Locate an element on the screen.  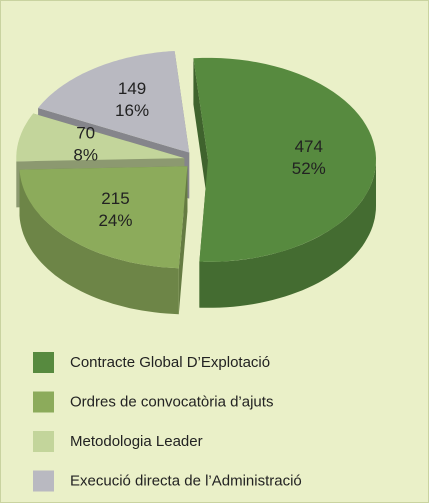
percent-label: 24% is located at coordinates (115, 220).